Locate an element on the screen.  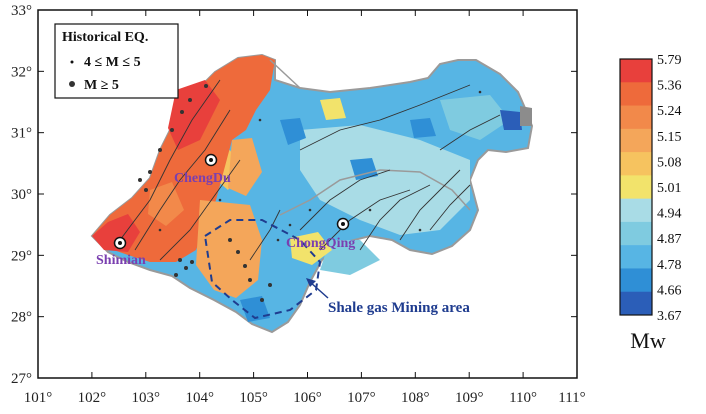
x-tick-label: 105° is located at coordinates (253, 398).